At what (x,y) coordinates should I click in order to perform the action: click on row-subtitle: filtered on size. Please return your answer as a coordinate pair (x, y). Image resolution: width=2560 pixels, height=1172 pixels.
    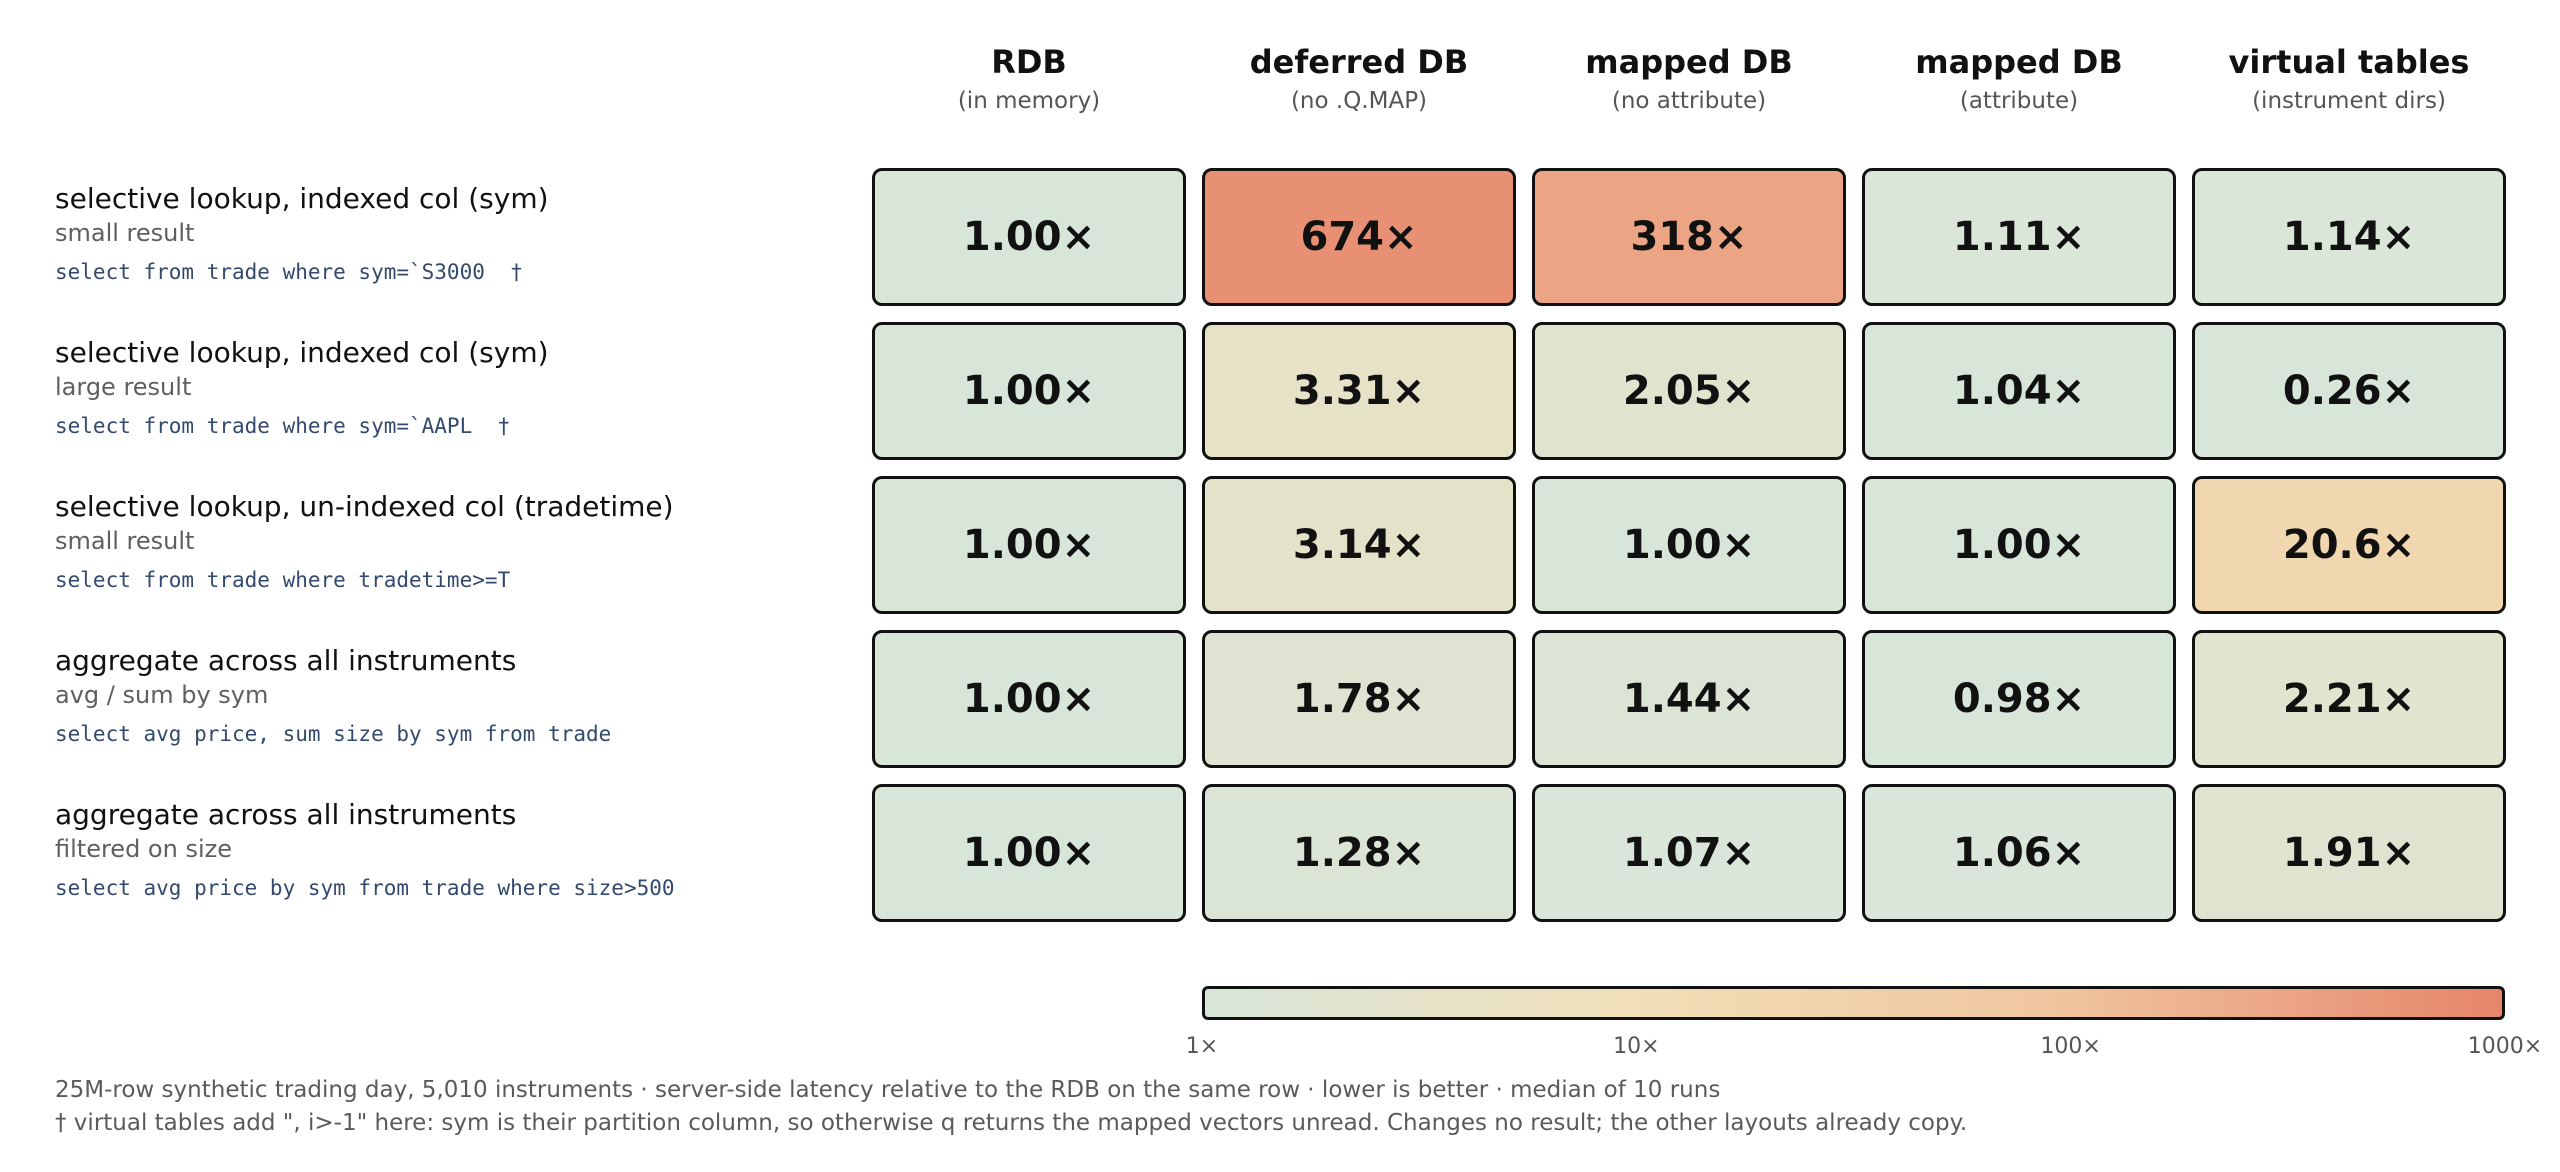
    Looking at the image, I should click on (143, 849).